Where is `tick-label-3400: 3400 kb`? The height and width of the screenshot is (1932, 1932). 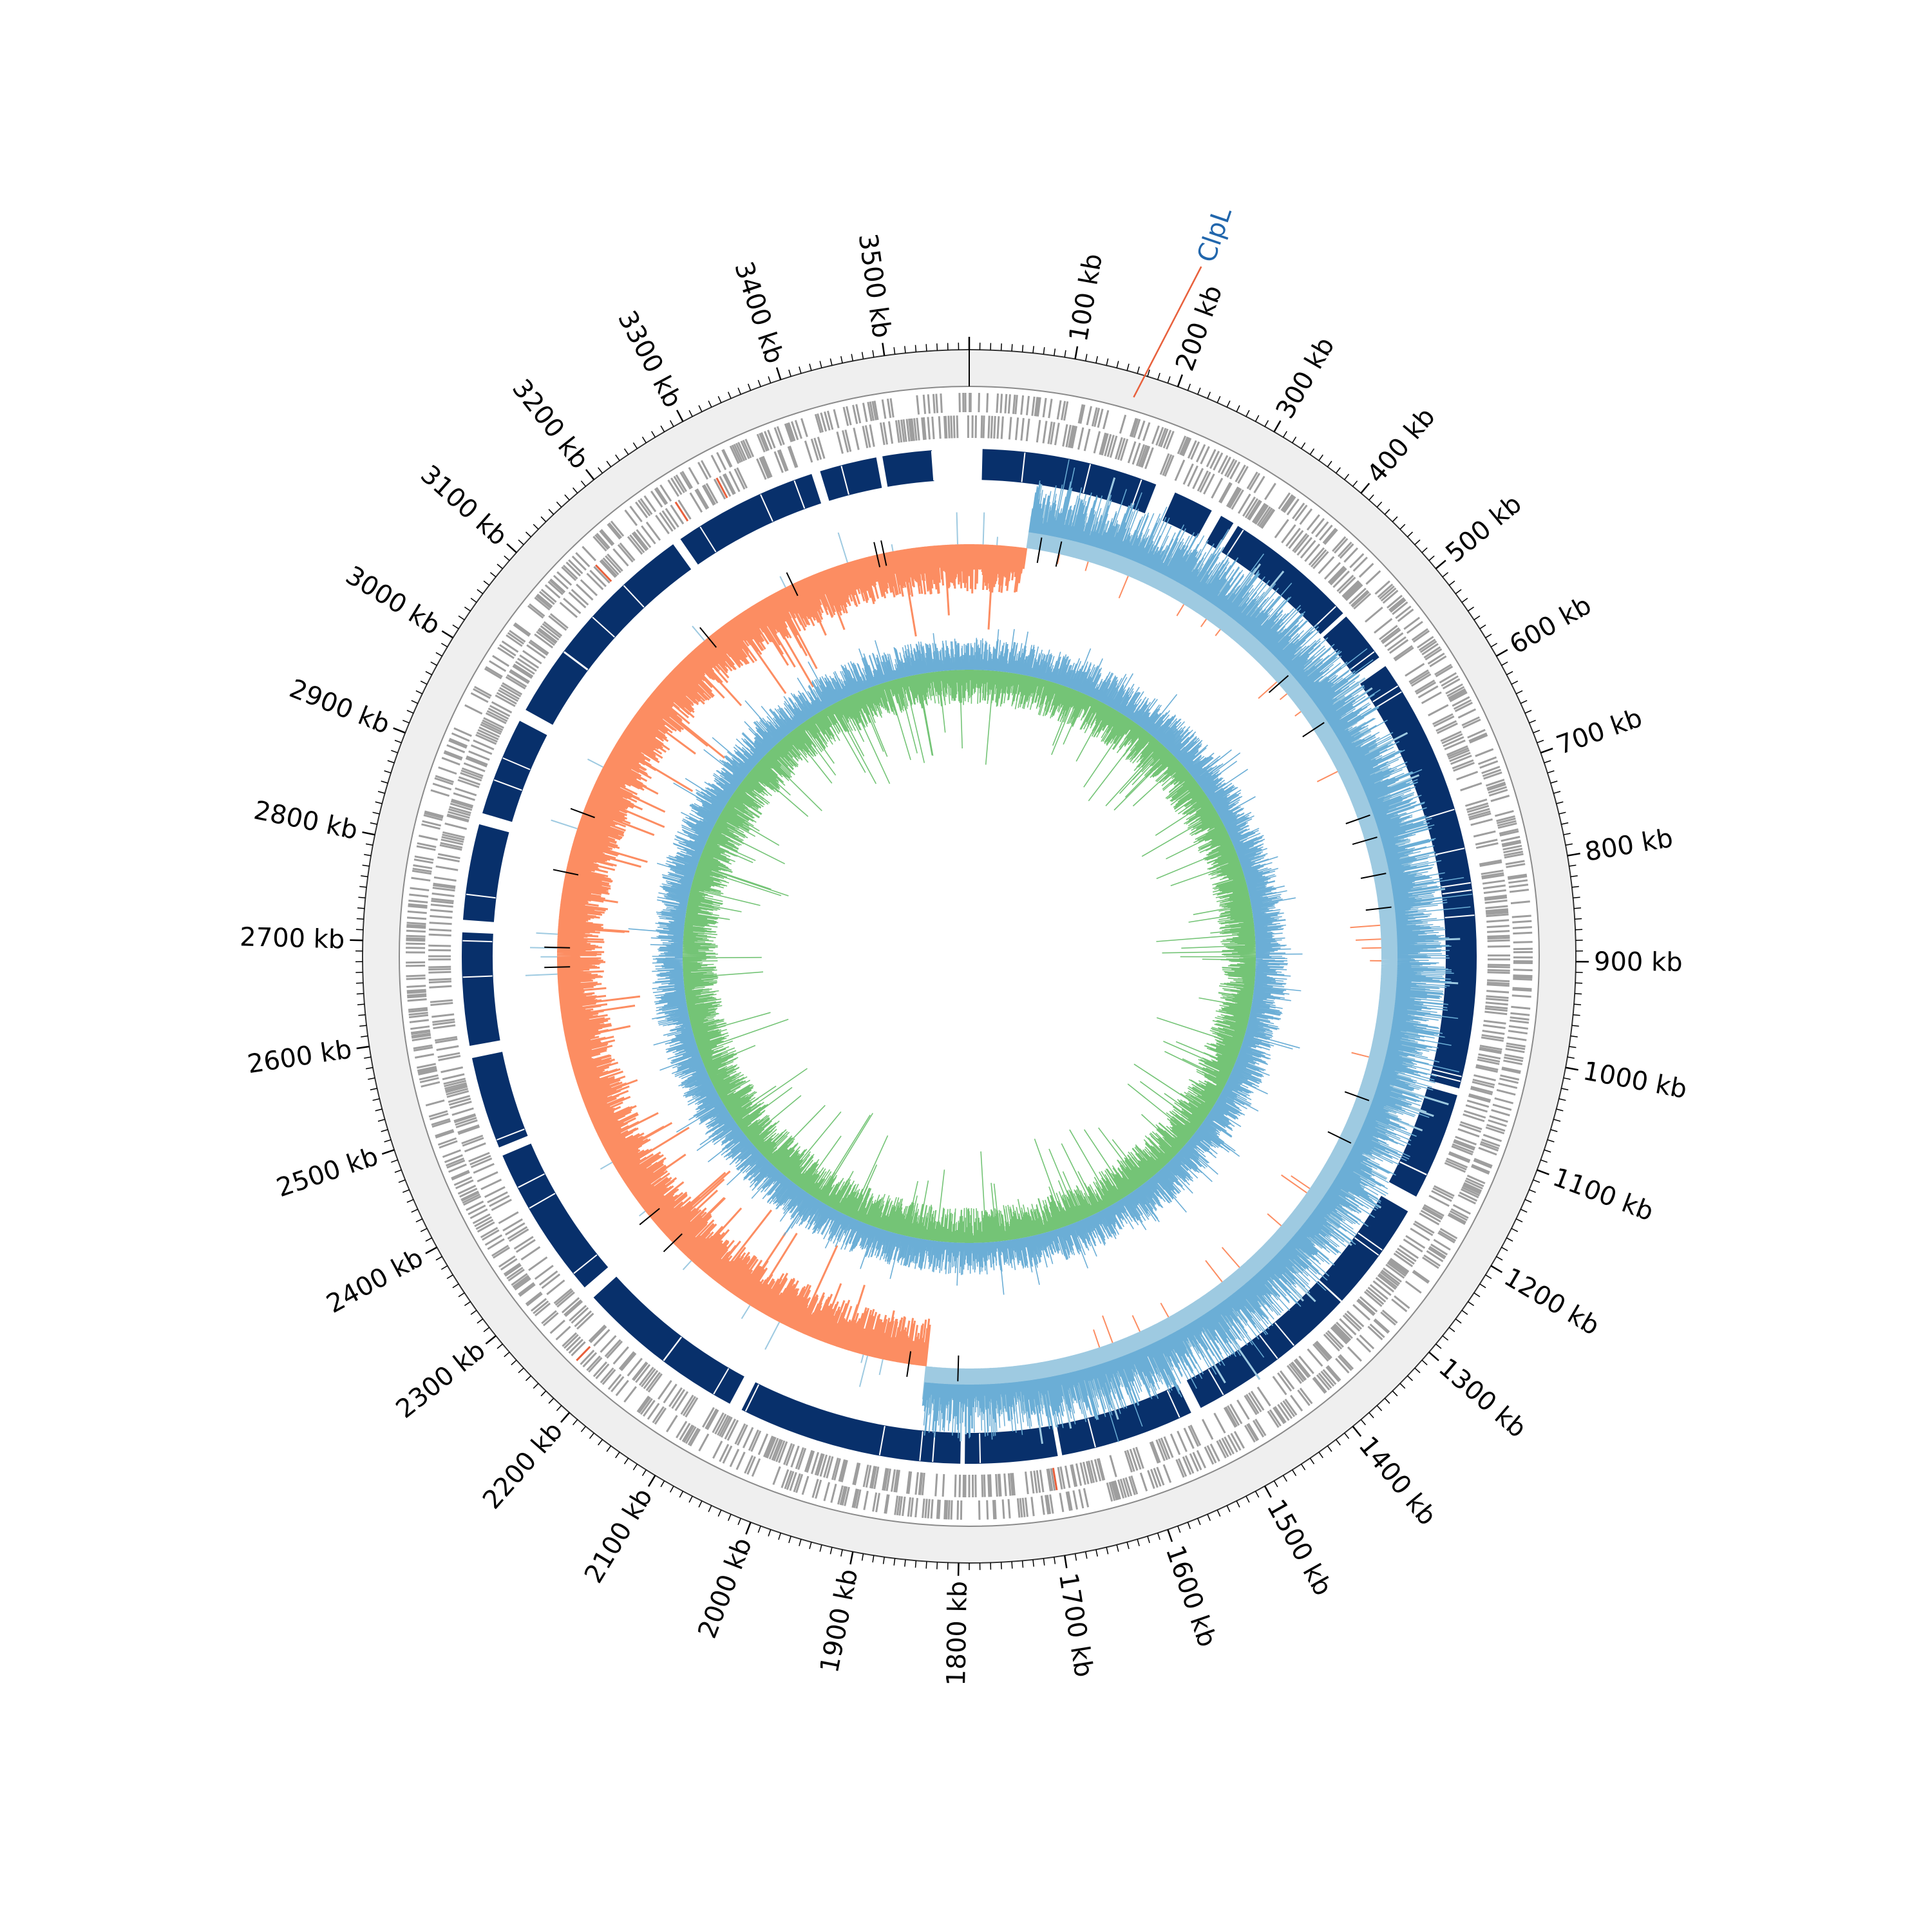
tick-label-3400: 3400 kb is located at coordinates (758, 312).